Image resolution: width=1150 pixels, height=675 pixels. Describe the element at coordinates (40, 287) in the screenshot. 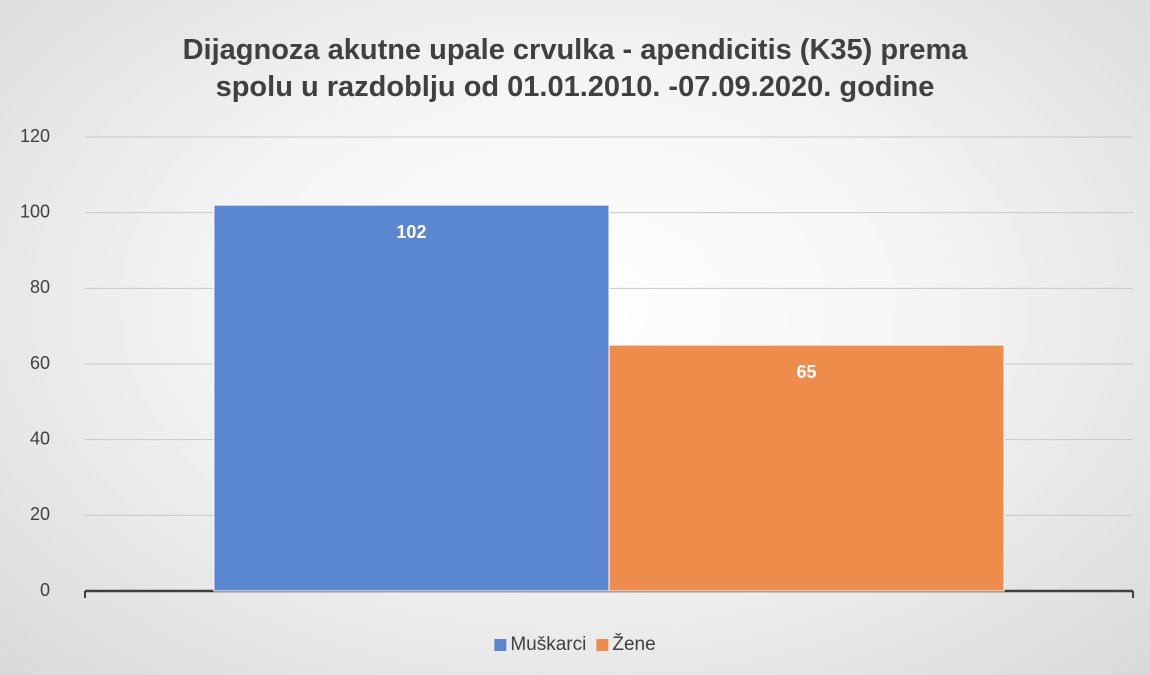

I see `y-tick-label: 80` at that location.